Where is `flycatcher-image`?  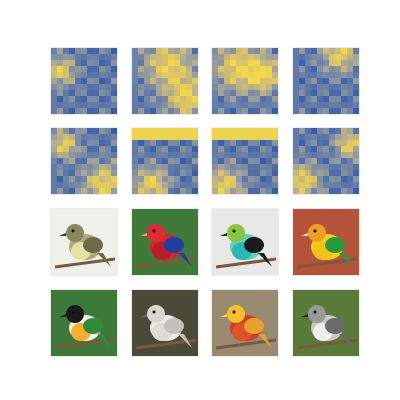
flycatcher-image is located at coordinates (84, 242).